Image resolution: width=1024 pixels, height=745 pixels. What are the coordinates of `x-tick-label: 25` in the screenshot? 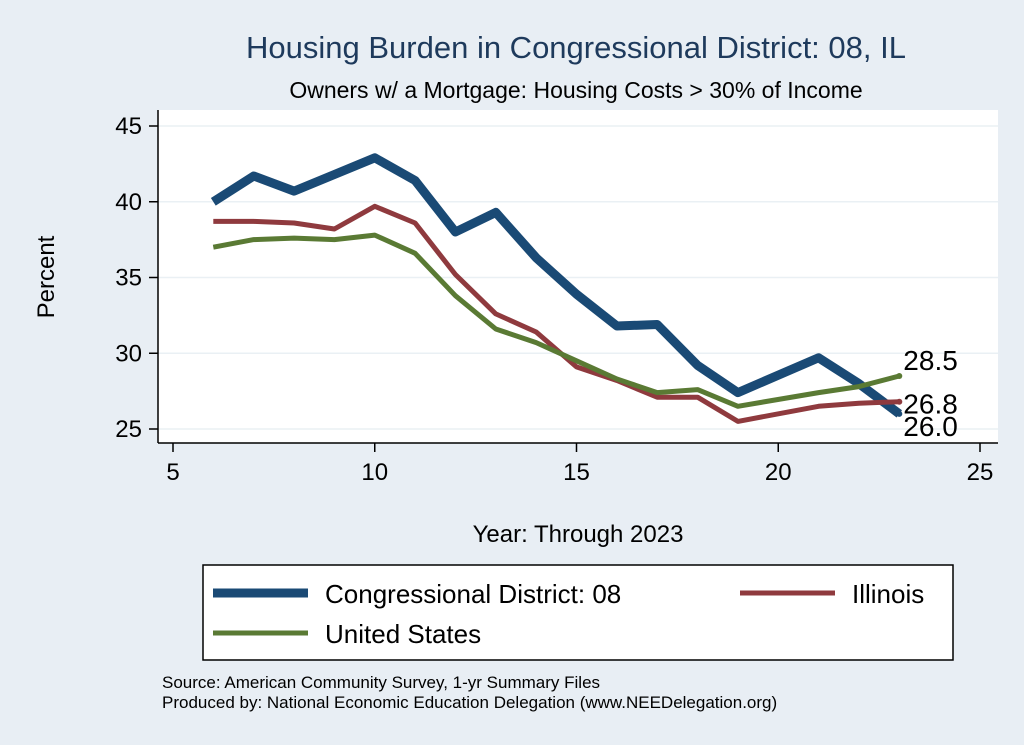 It's located at (980, 472).